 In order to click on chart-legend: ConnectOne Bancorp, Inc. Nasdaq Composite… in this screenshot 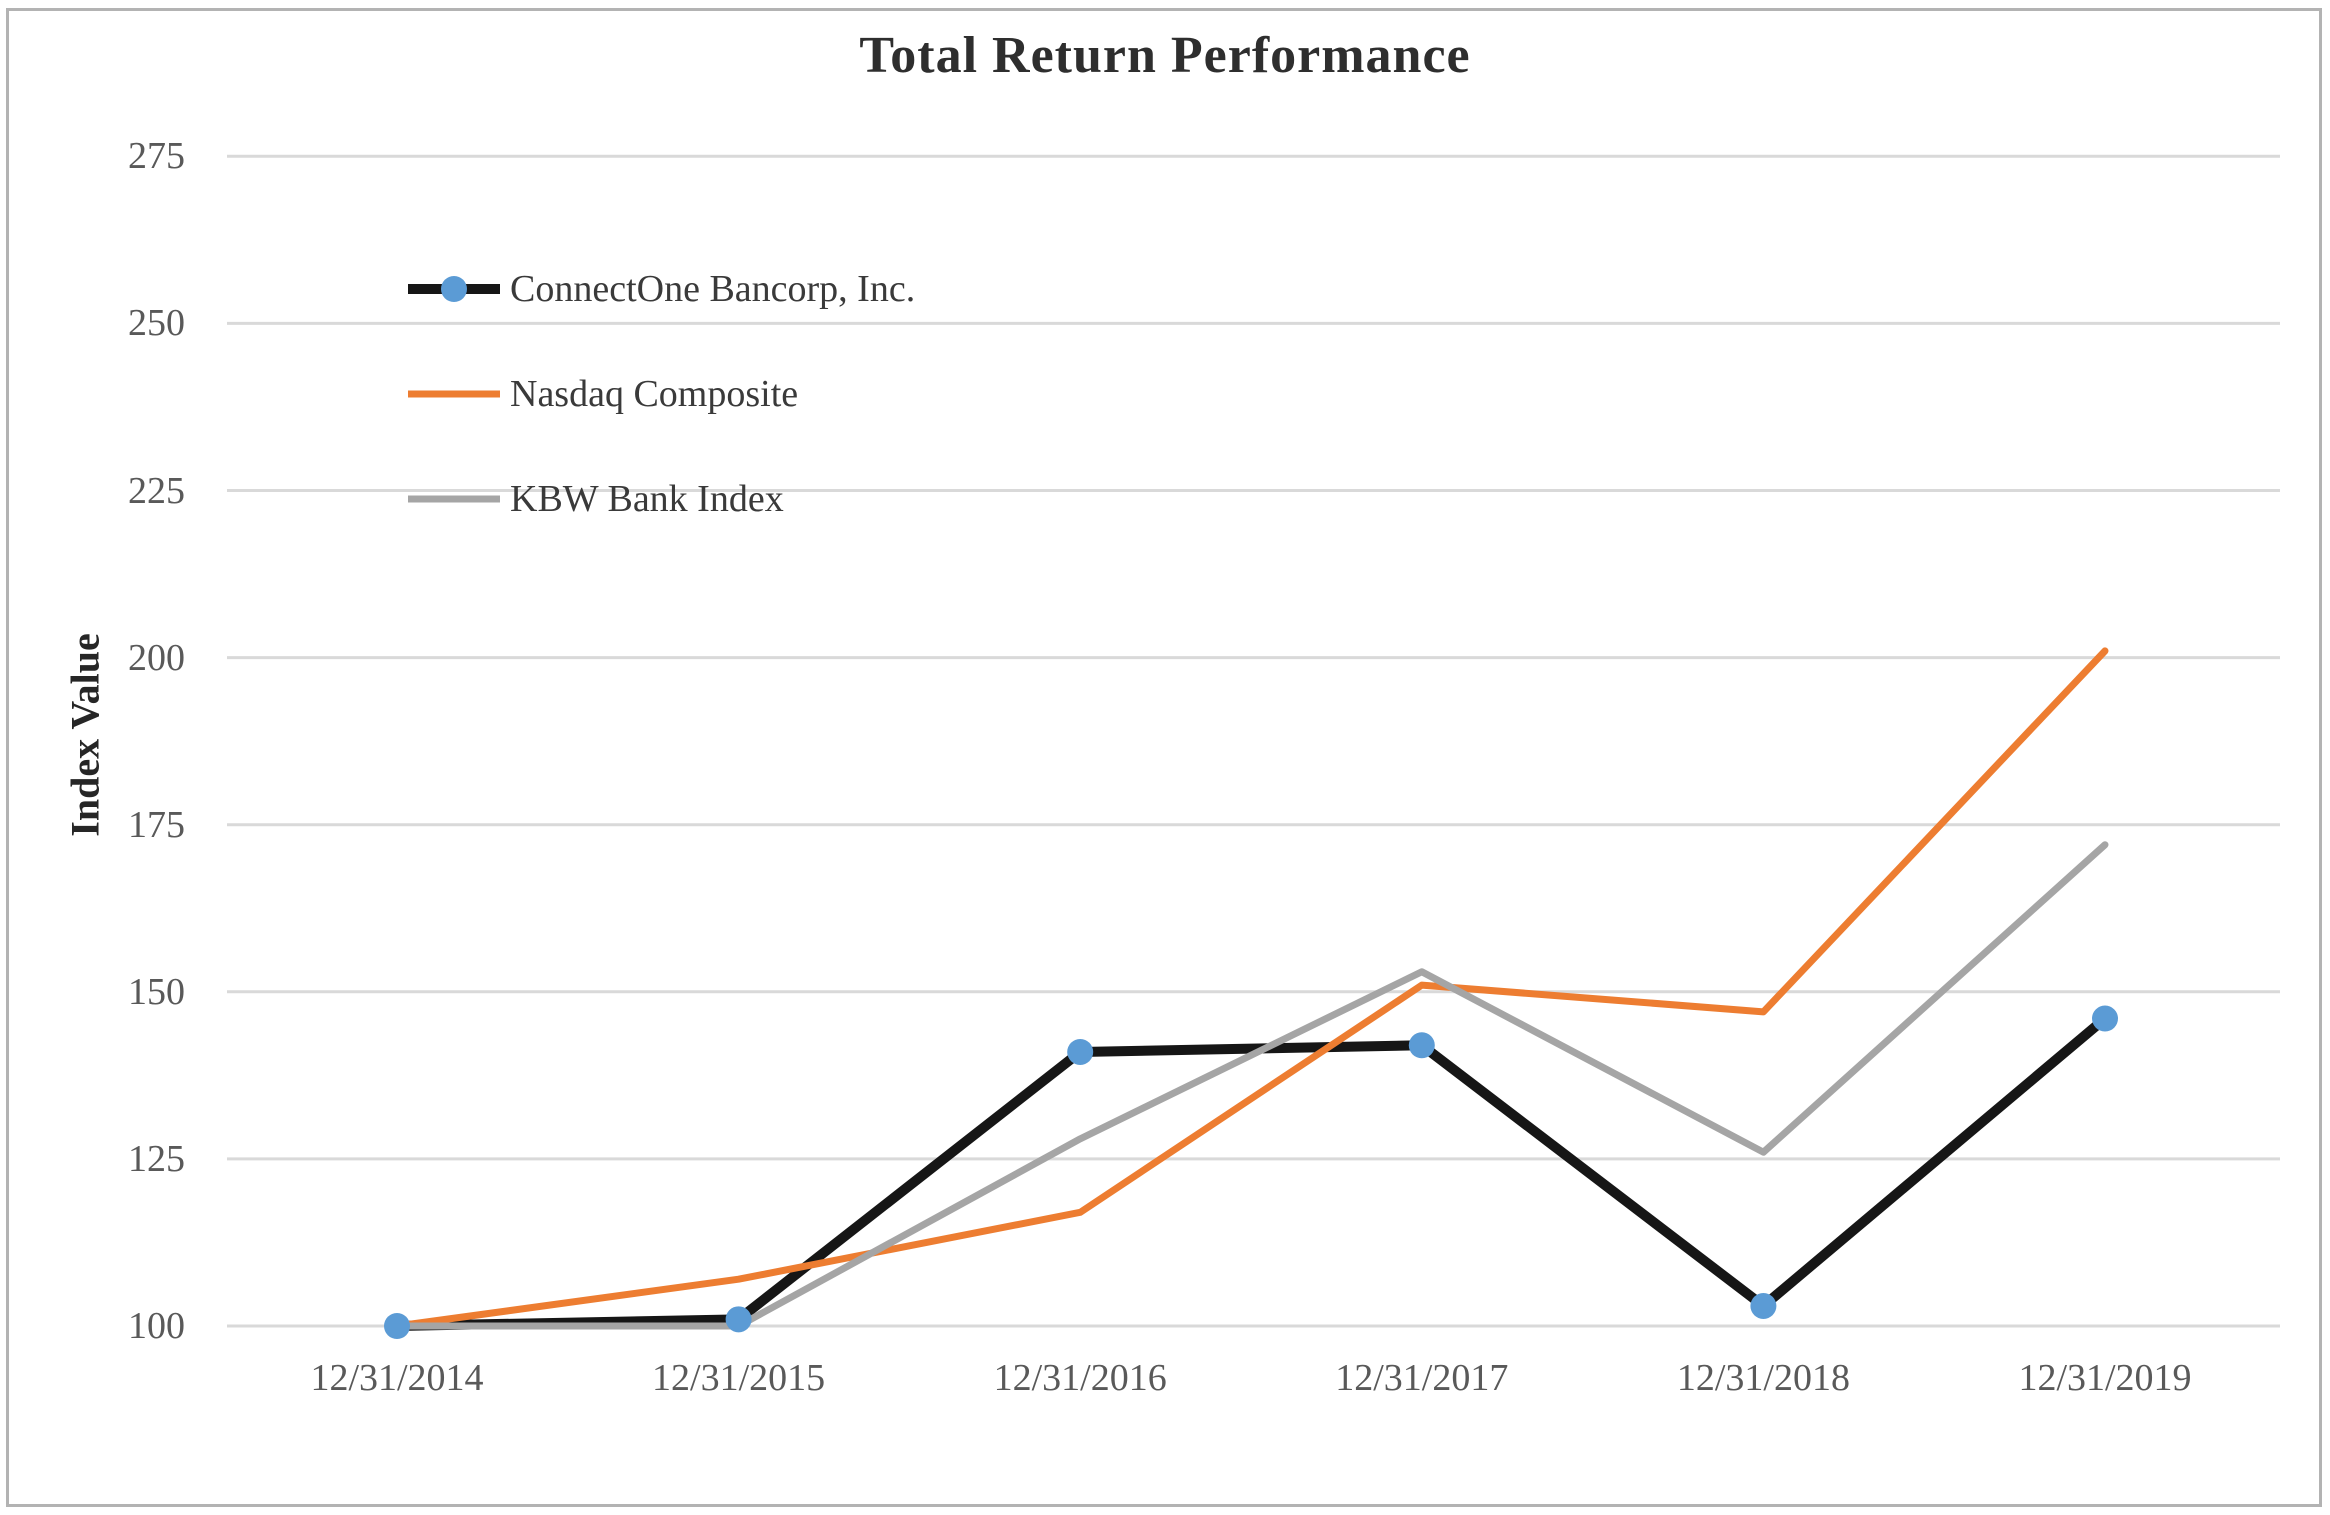, I will do `click(661, 393)`.